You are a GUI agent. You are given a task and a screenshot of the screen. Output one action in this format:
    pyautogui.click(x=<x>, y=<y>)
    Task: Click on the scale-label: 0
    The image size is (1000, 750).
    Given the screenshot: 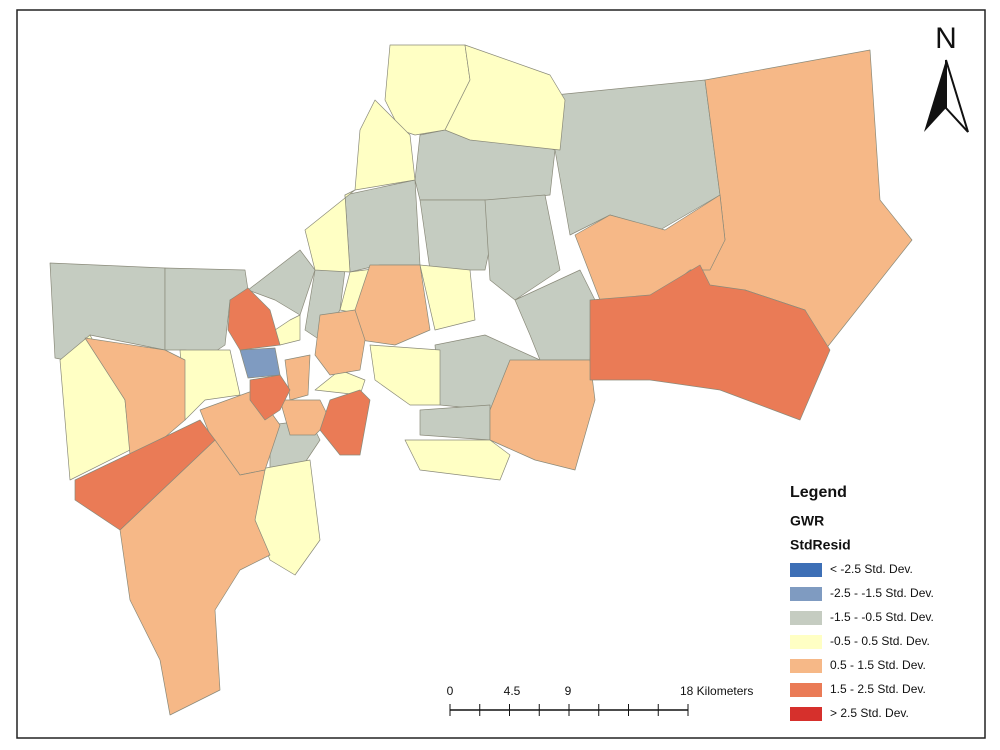 What is the action you would take?
    pyautogui.click(x=450, y=691)
    